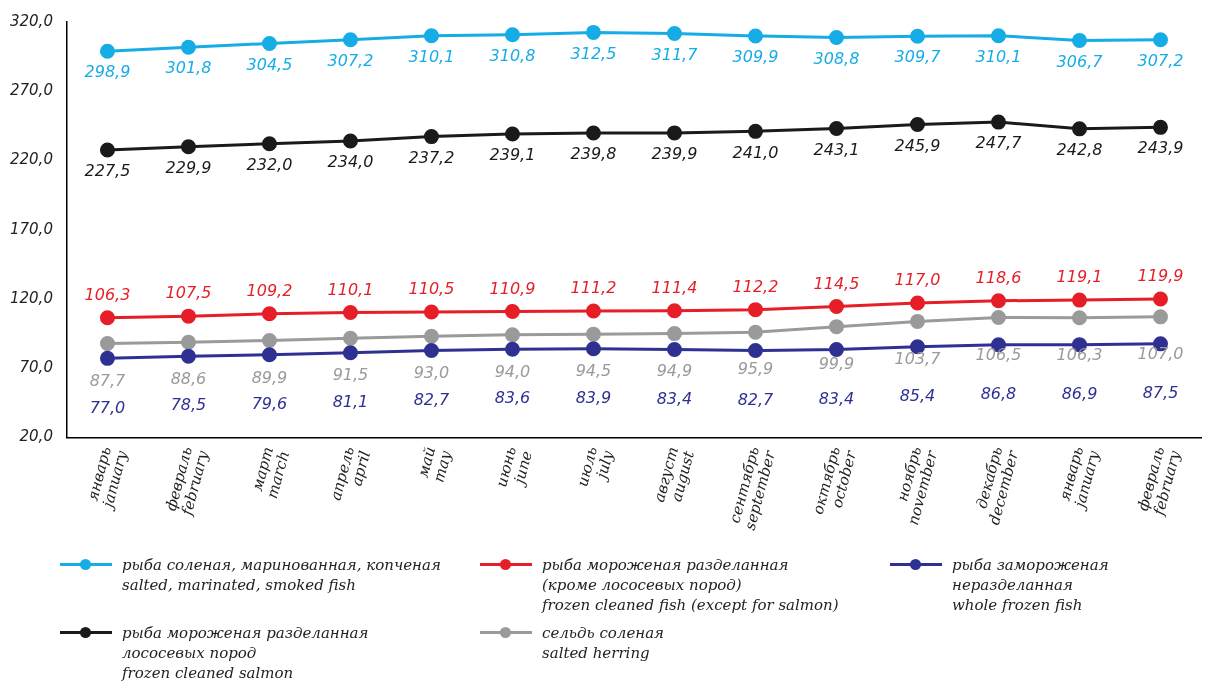 This screenshot has height=686, width=1231. I want to click on x-tick-label: июнь june, so click(514, 466).